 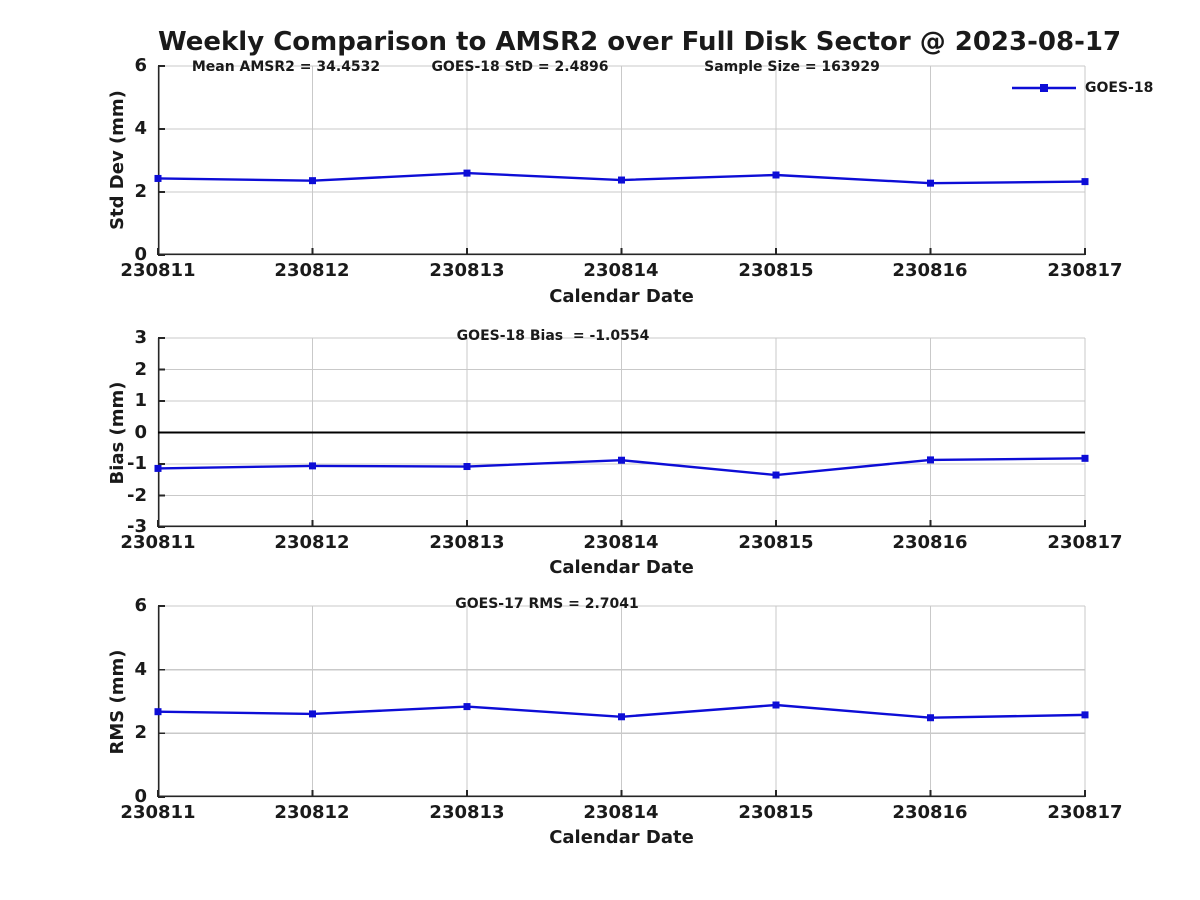 I want to click on y-tick-label: -1, so click(x=137, y=463).